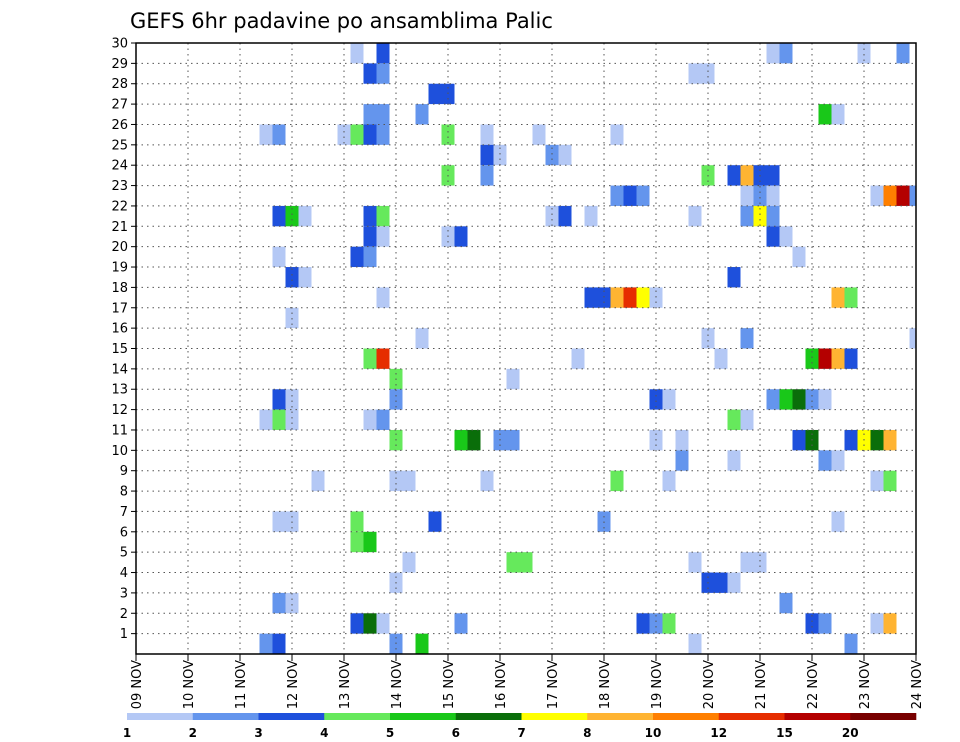 The width and height of the screenshot is (960, 742). What do you see at coordinates (119, 369) in the screenshot?
I see `y-tick-label: 14` at bounding box center [119, 369].